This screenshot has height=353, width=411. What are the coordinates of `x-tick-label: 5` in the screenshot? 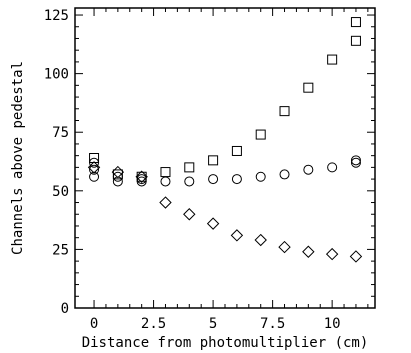 It's located at (213, 324).